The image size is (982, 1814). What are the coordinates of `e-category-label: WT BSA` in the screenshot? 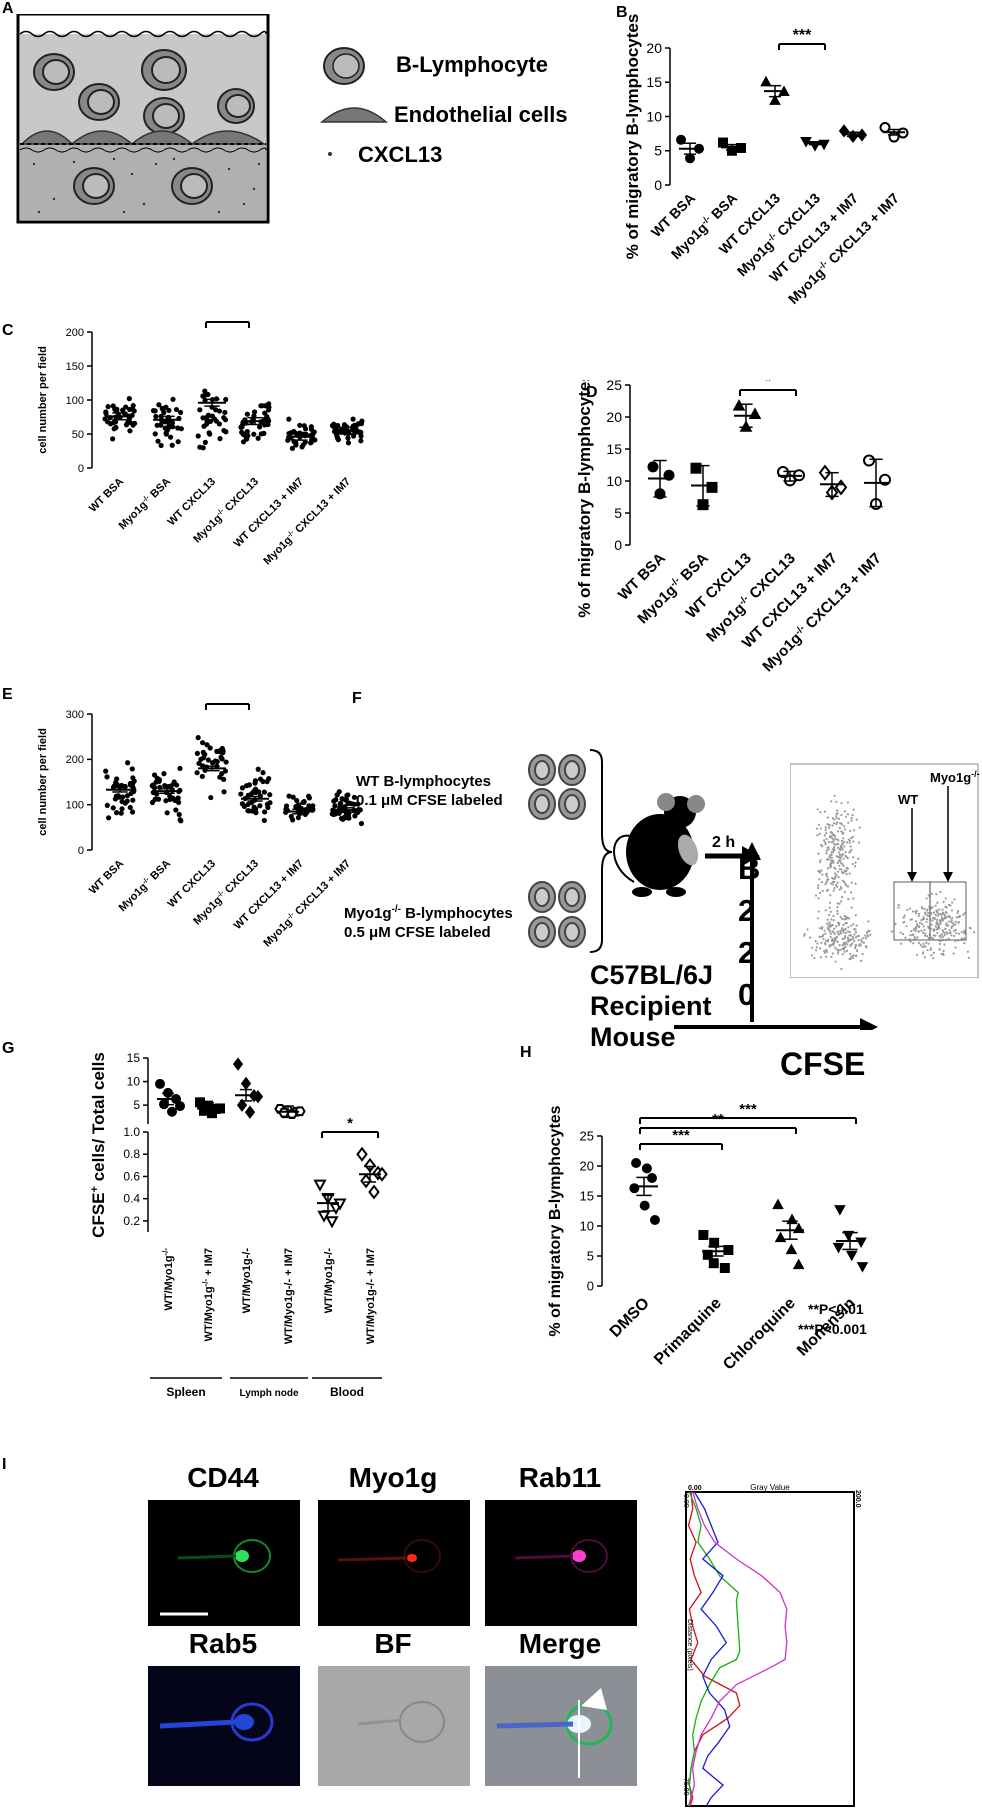 It's located at (106, 877).